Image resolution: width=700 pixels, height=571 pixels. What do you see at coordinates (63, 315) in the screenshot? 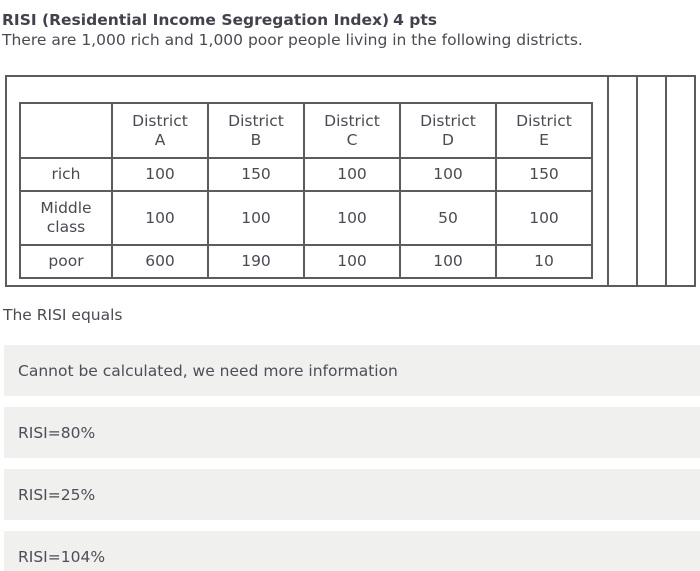
I see `question-prompt: The RISI equals` at bounding box center [63, 315].